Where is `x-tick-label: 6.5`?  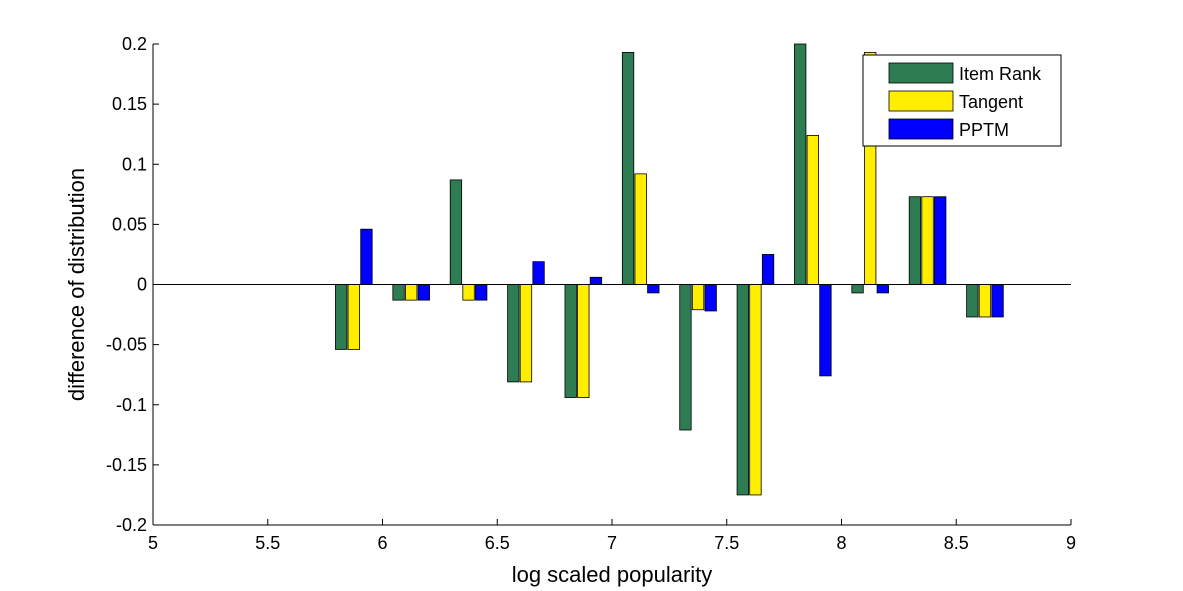
x-tick-label: 6.5 is located at coordinates (497, 543).